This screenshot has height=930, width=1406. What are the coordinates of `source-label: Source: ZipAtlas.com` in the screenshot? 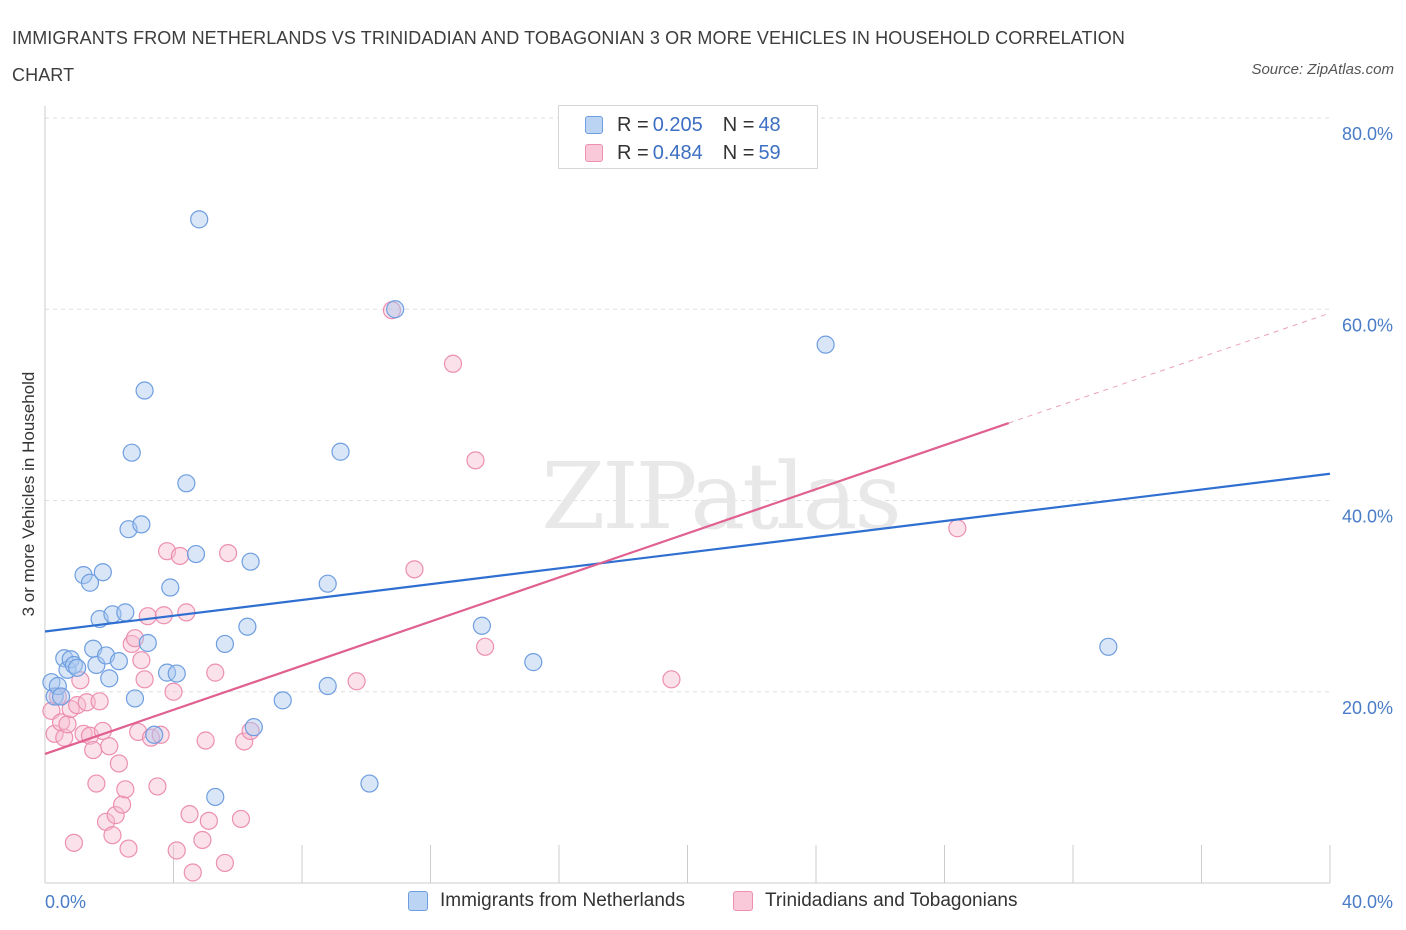 It's located at (1322, 69).